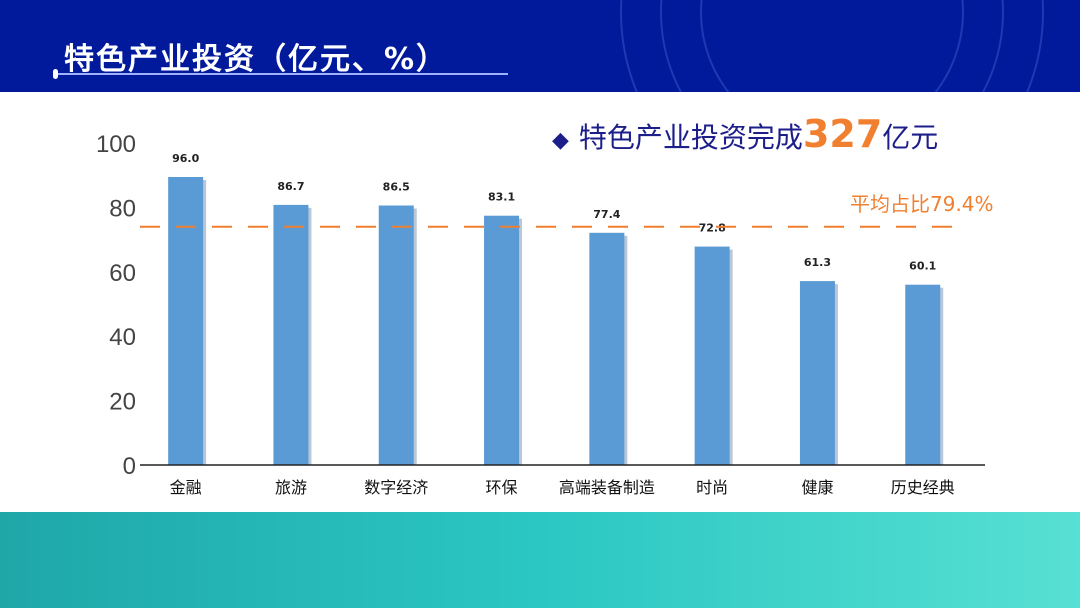 This screenshot has height=608, width=1080. Describe the element at coordinates (560, 140) in the screenshot. I see `diamond-icon: ◆` at that location.